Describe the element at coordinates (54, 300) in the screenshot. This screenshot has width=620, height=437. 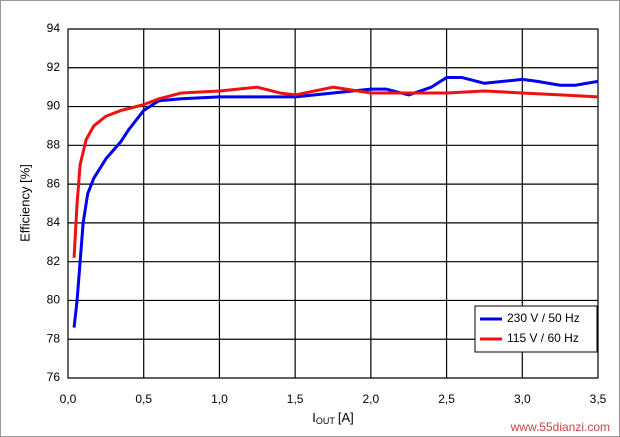
I see `y-tick-label: 80` at that location.